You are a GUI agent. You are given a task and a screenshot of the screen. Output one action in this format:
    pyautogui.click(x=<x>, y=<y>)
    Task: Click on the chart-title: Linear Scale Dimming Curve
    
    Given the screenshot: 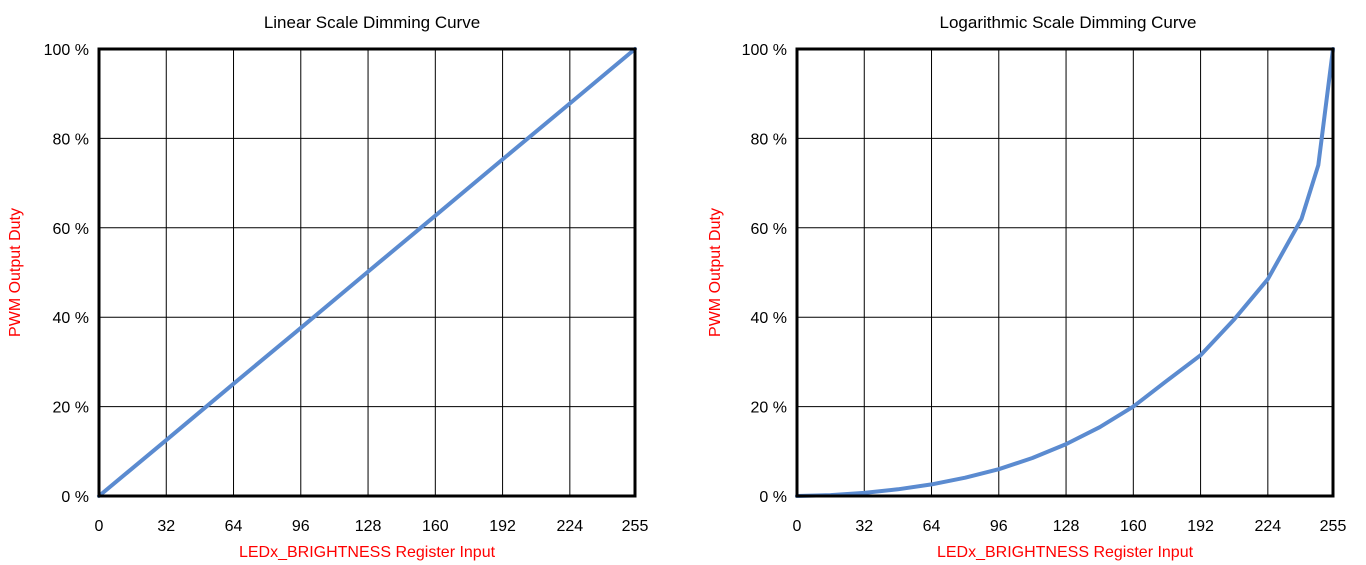 What is the action you would take?
    pyautogui.click(x=372, y=22)
    